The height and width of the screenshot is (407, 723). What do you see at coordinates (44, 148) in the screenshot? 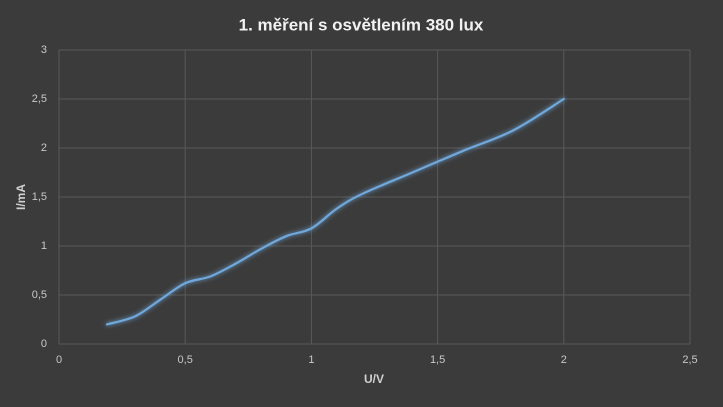
I see `y-tick-label: 2` at bounding box center [44, 148].